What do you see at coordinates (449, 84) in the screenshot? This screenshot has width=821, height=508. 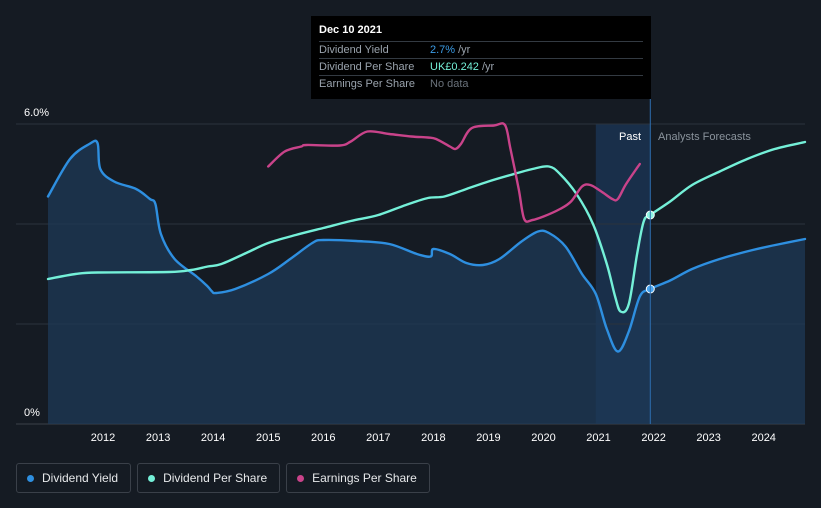 I see `tooltip-value: No data` at bounding box center [449, 84].